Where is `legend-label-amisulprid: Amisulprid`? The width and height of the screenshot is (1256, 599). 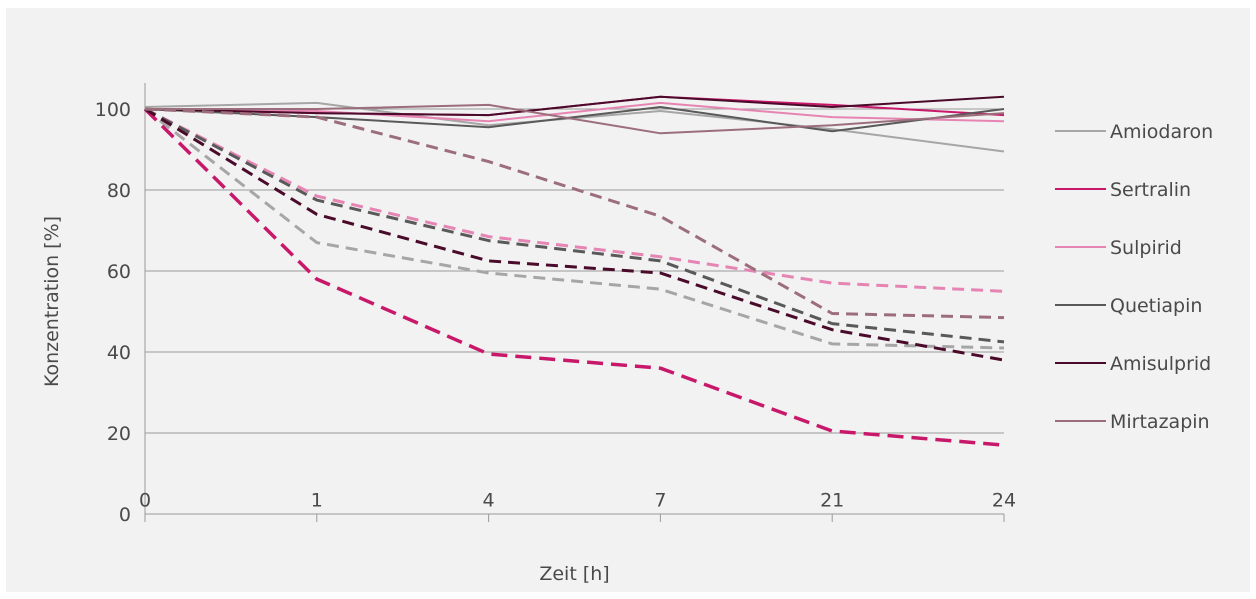 legend-label-amisulprid: Amisulprid is located at coordinates (1160, 364).